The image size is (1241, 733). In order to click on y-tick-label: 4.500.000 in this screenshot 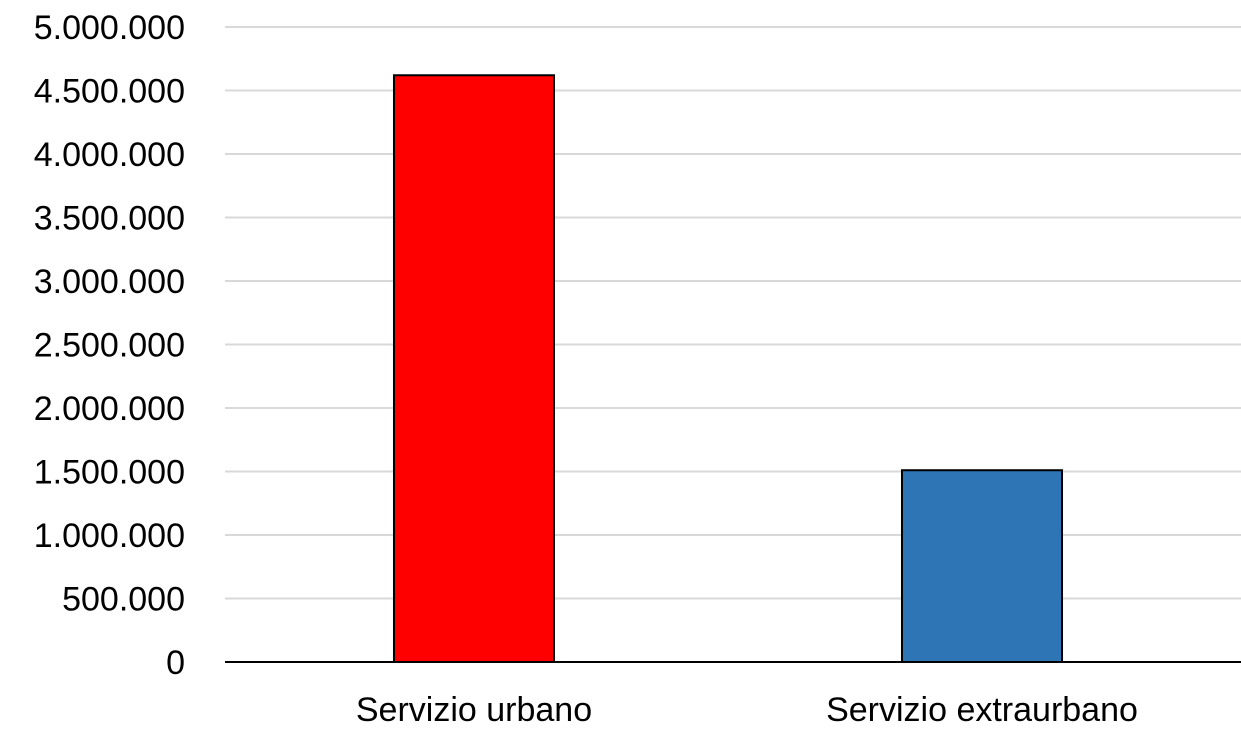, I will do `click(109, 92)`.